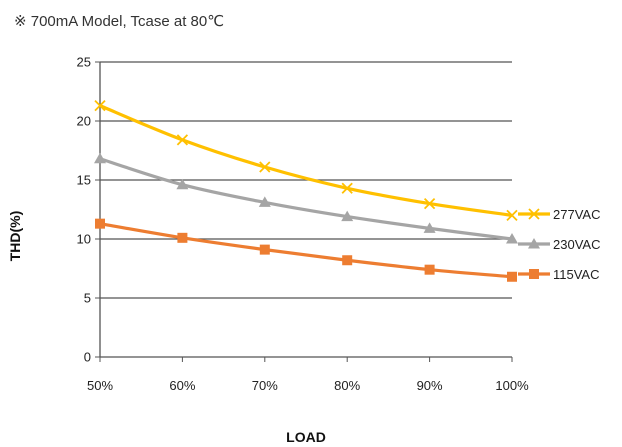 This screenshot has height=447, width=622. Describe the element at coordinates (87, 298) in the screenshot. I see `y-tick-label: 5` at that location.